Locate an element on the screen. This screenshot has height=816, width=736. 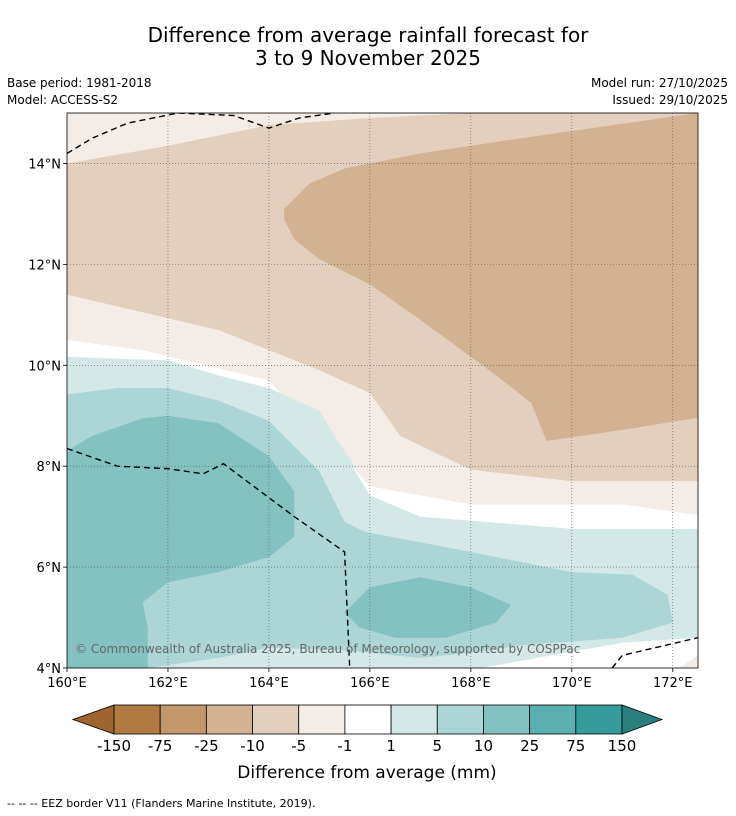
x-tick-label-6: 172°E is located at coordinates (673, 683).